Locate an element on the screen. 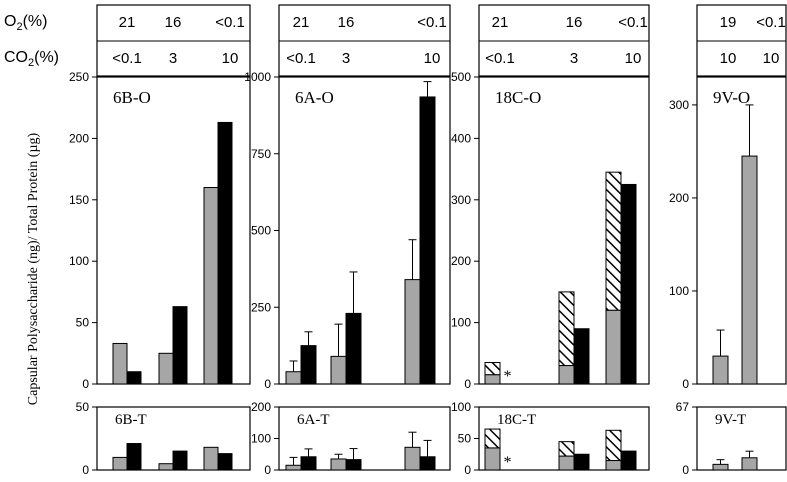  y-tick-label: 300 is located at coordinates (461, 200).